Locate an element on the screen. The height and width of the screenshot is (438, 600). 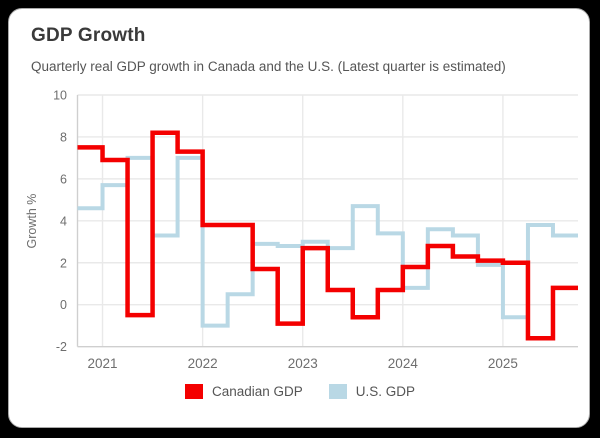
legend-item-canadian-gdp: Canadian GDP is located at coordinates (243, 391).